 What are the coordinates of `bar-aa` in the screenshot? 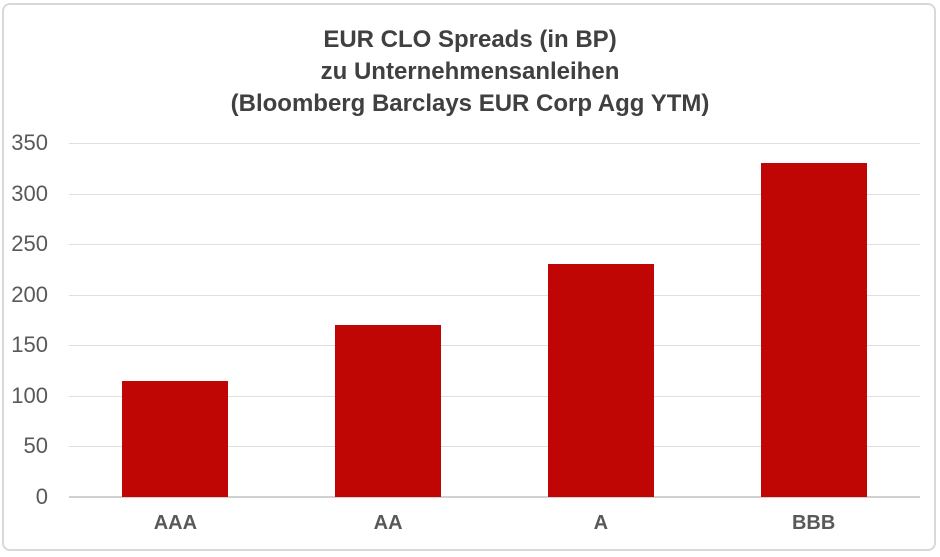 It's located at (388, 411).